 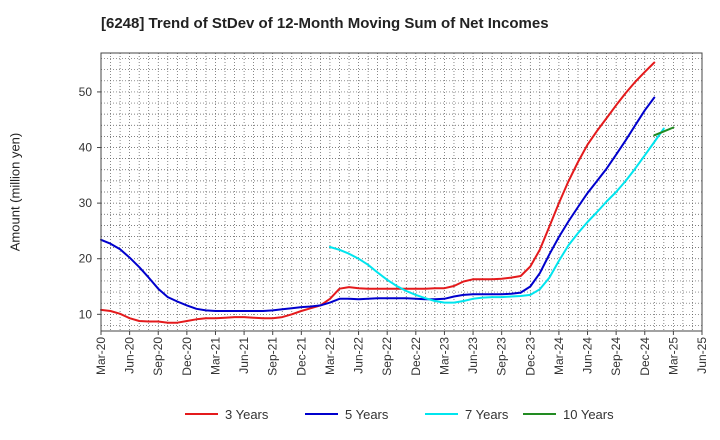 What do you see at coordinates (187, 356) in the screenshot?
I see `x-tick-label: Dec-20` at bounding box center [187, 356].